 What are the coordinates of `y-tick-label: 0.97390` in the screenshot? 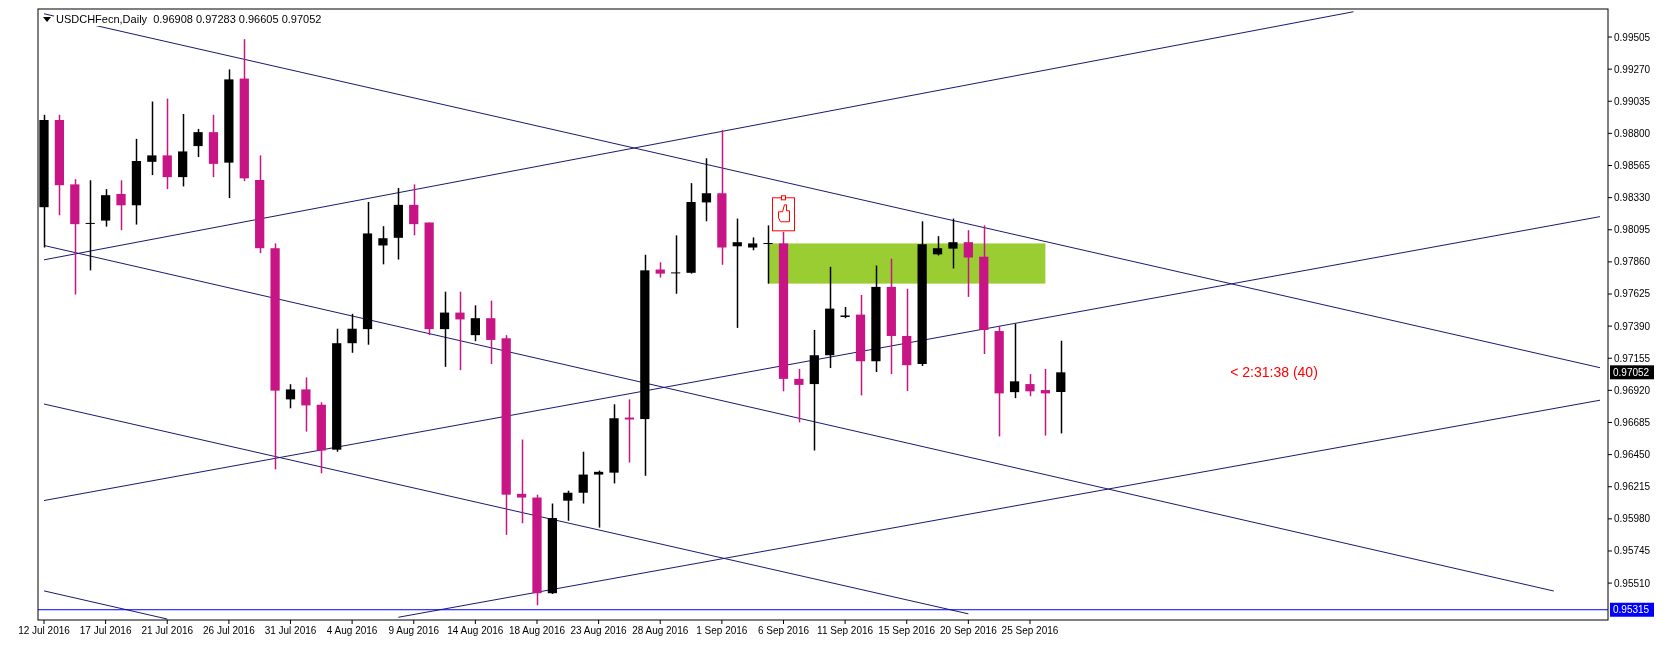 It's located at (1632, 326).